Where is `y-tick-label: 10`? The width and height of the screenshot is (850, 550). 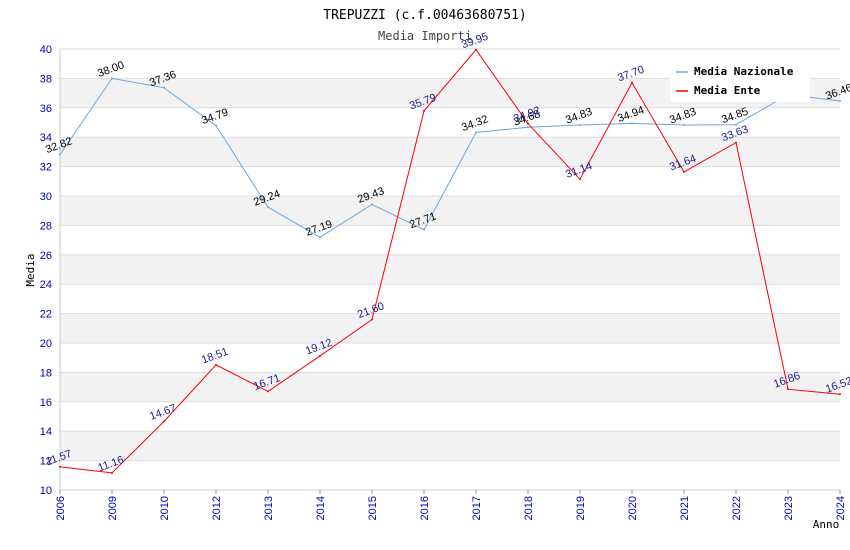 y-tick-label: 10 is located at coordinates (46, 491).